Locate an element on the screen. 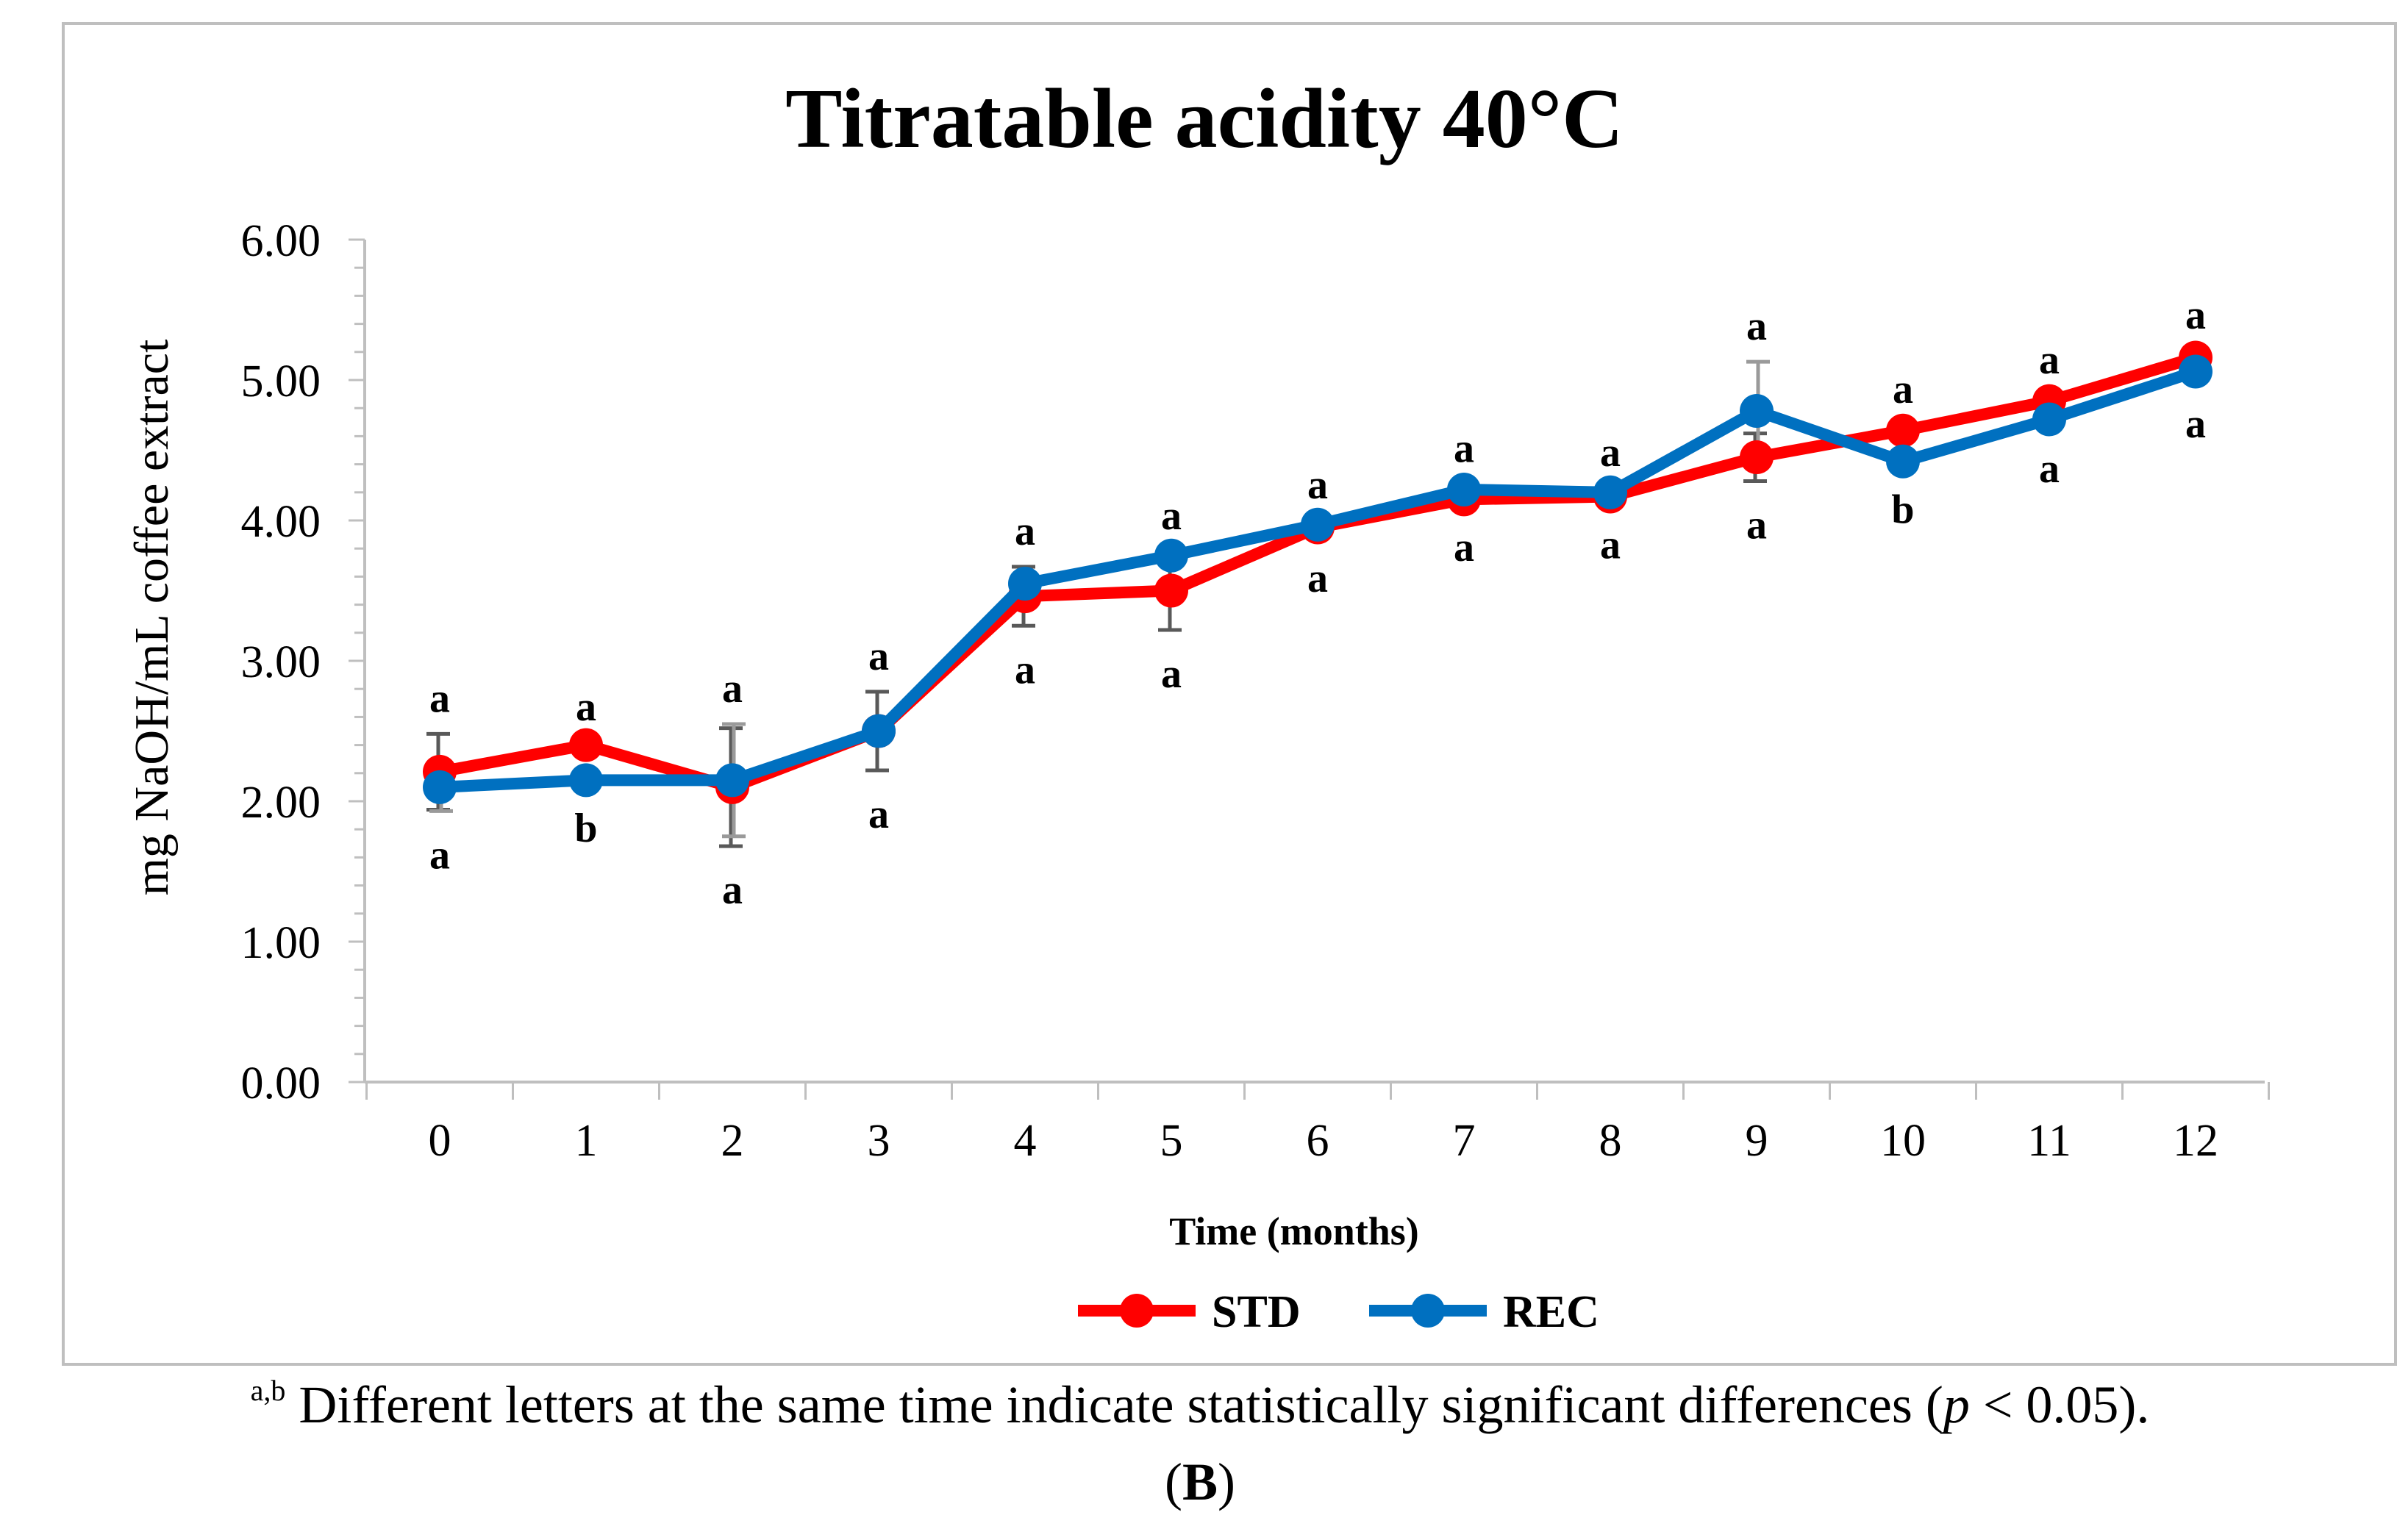 The image size is (2400, 1540). y-axis-label: mg NaOH/mL coffee extract is located at coordinates (152, 618).